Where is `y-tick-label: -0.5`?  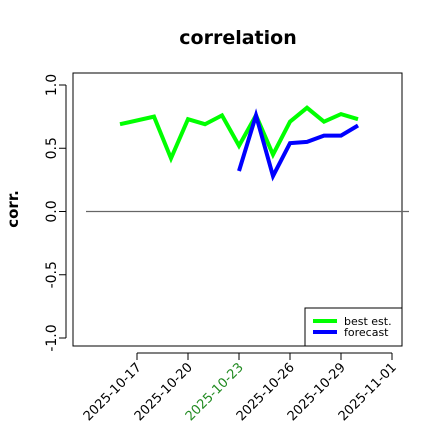
y-tick-label: -0.5 is located at coordinates (52, 274).